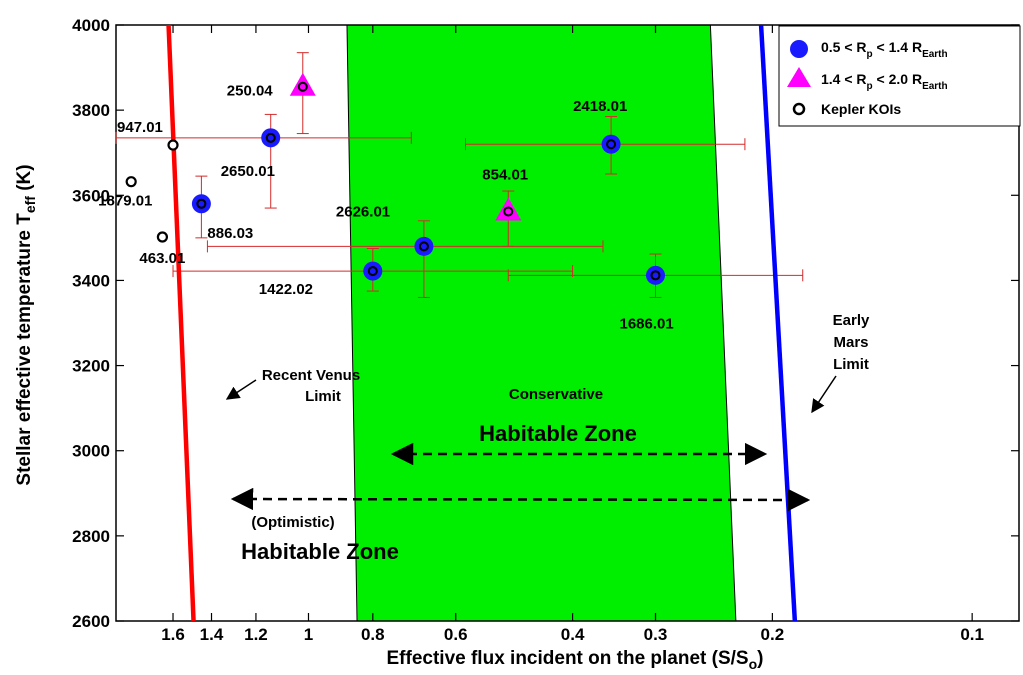  I want to click on y-tick-label-4000: 4000, so click(91, 25).